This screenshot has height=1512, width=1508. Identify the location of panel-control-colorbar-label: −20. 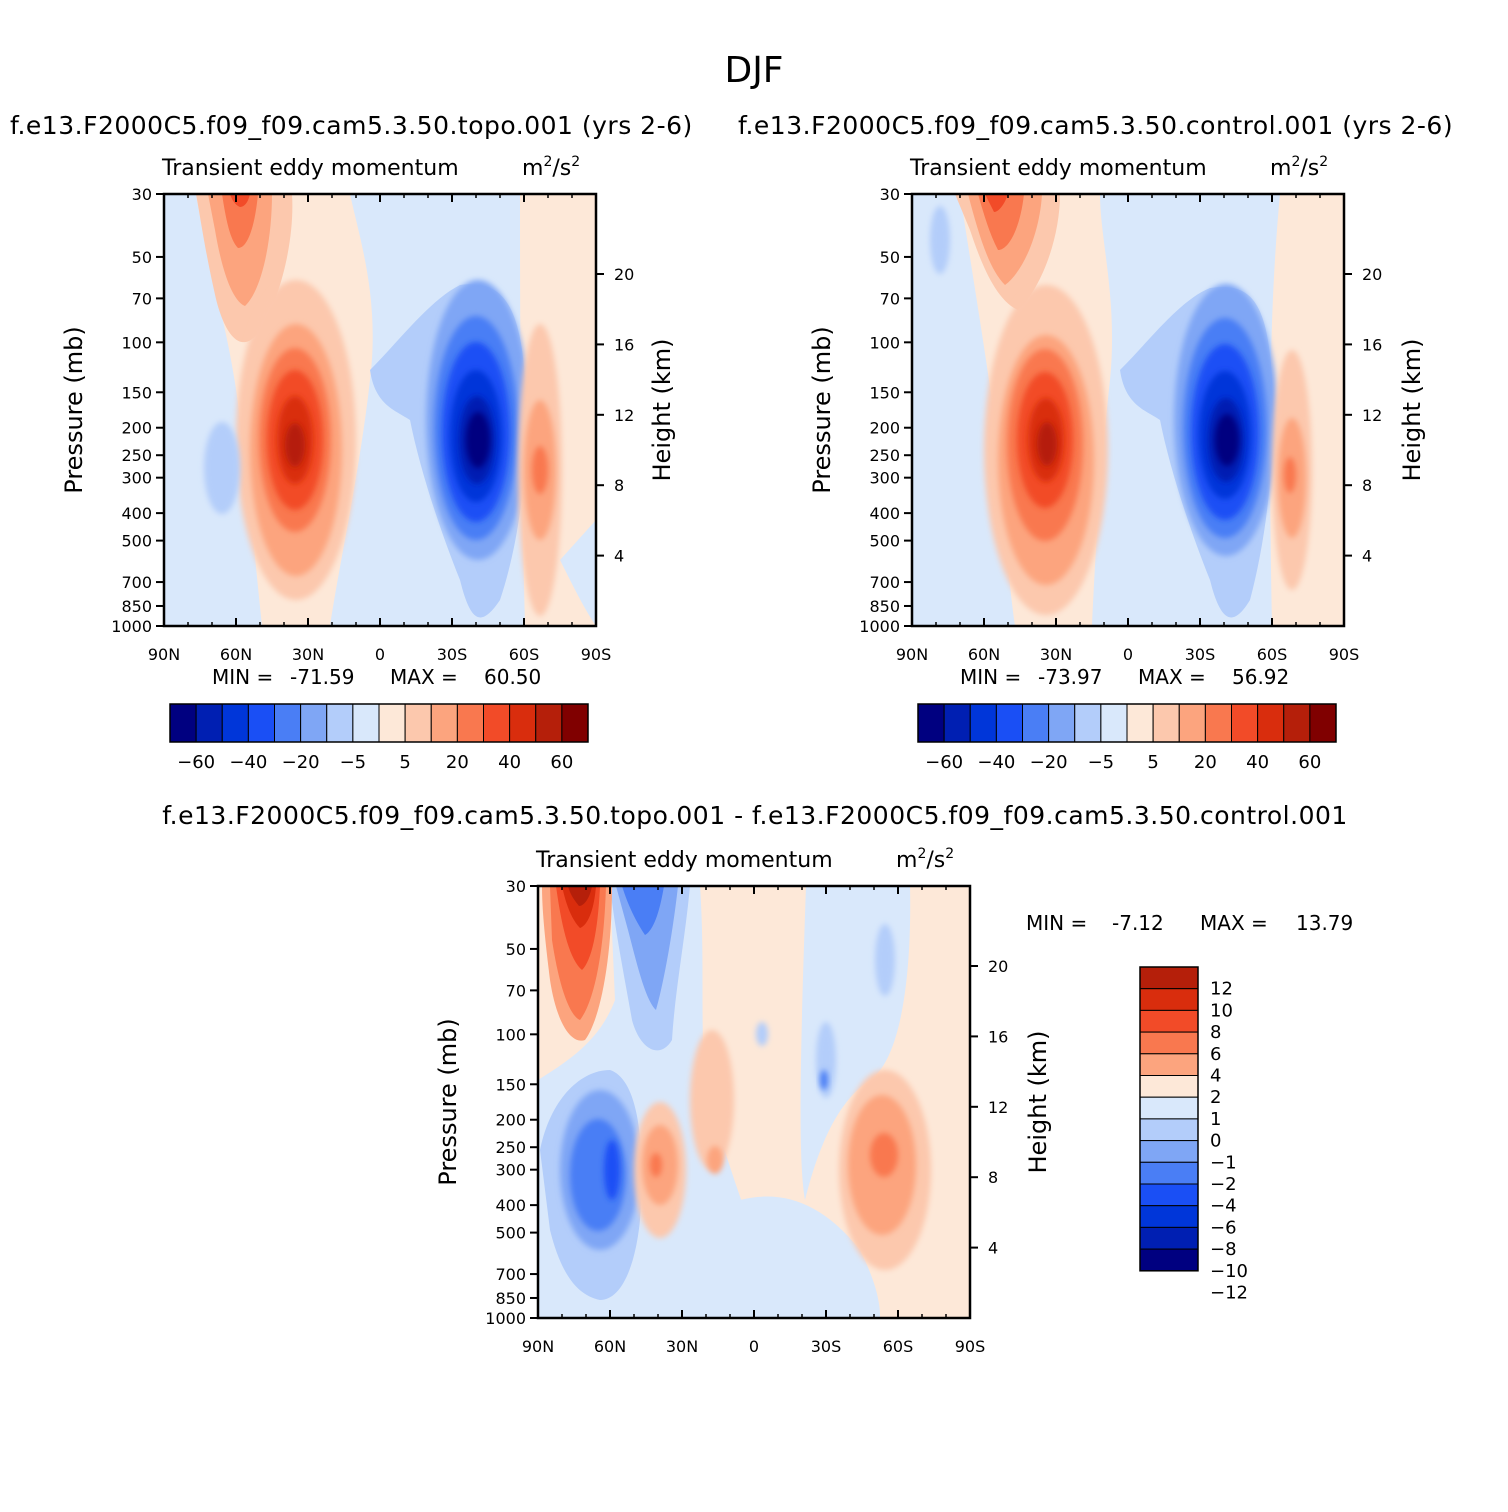
(1049, 762).